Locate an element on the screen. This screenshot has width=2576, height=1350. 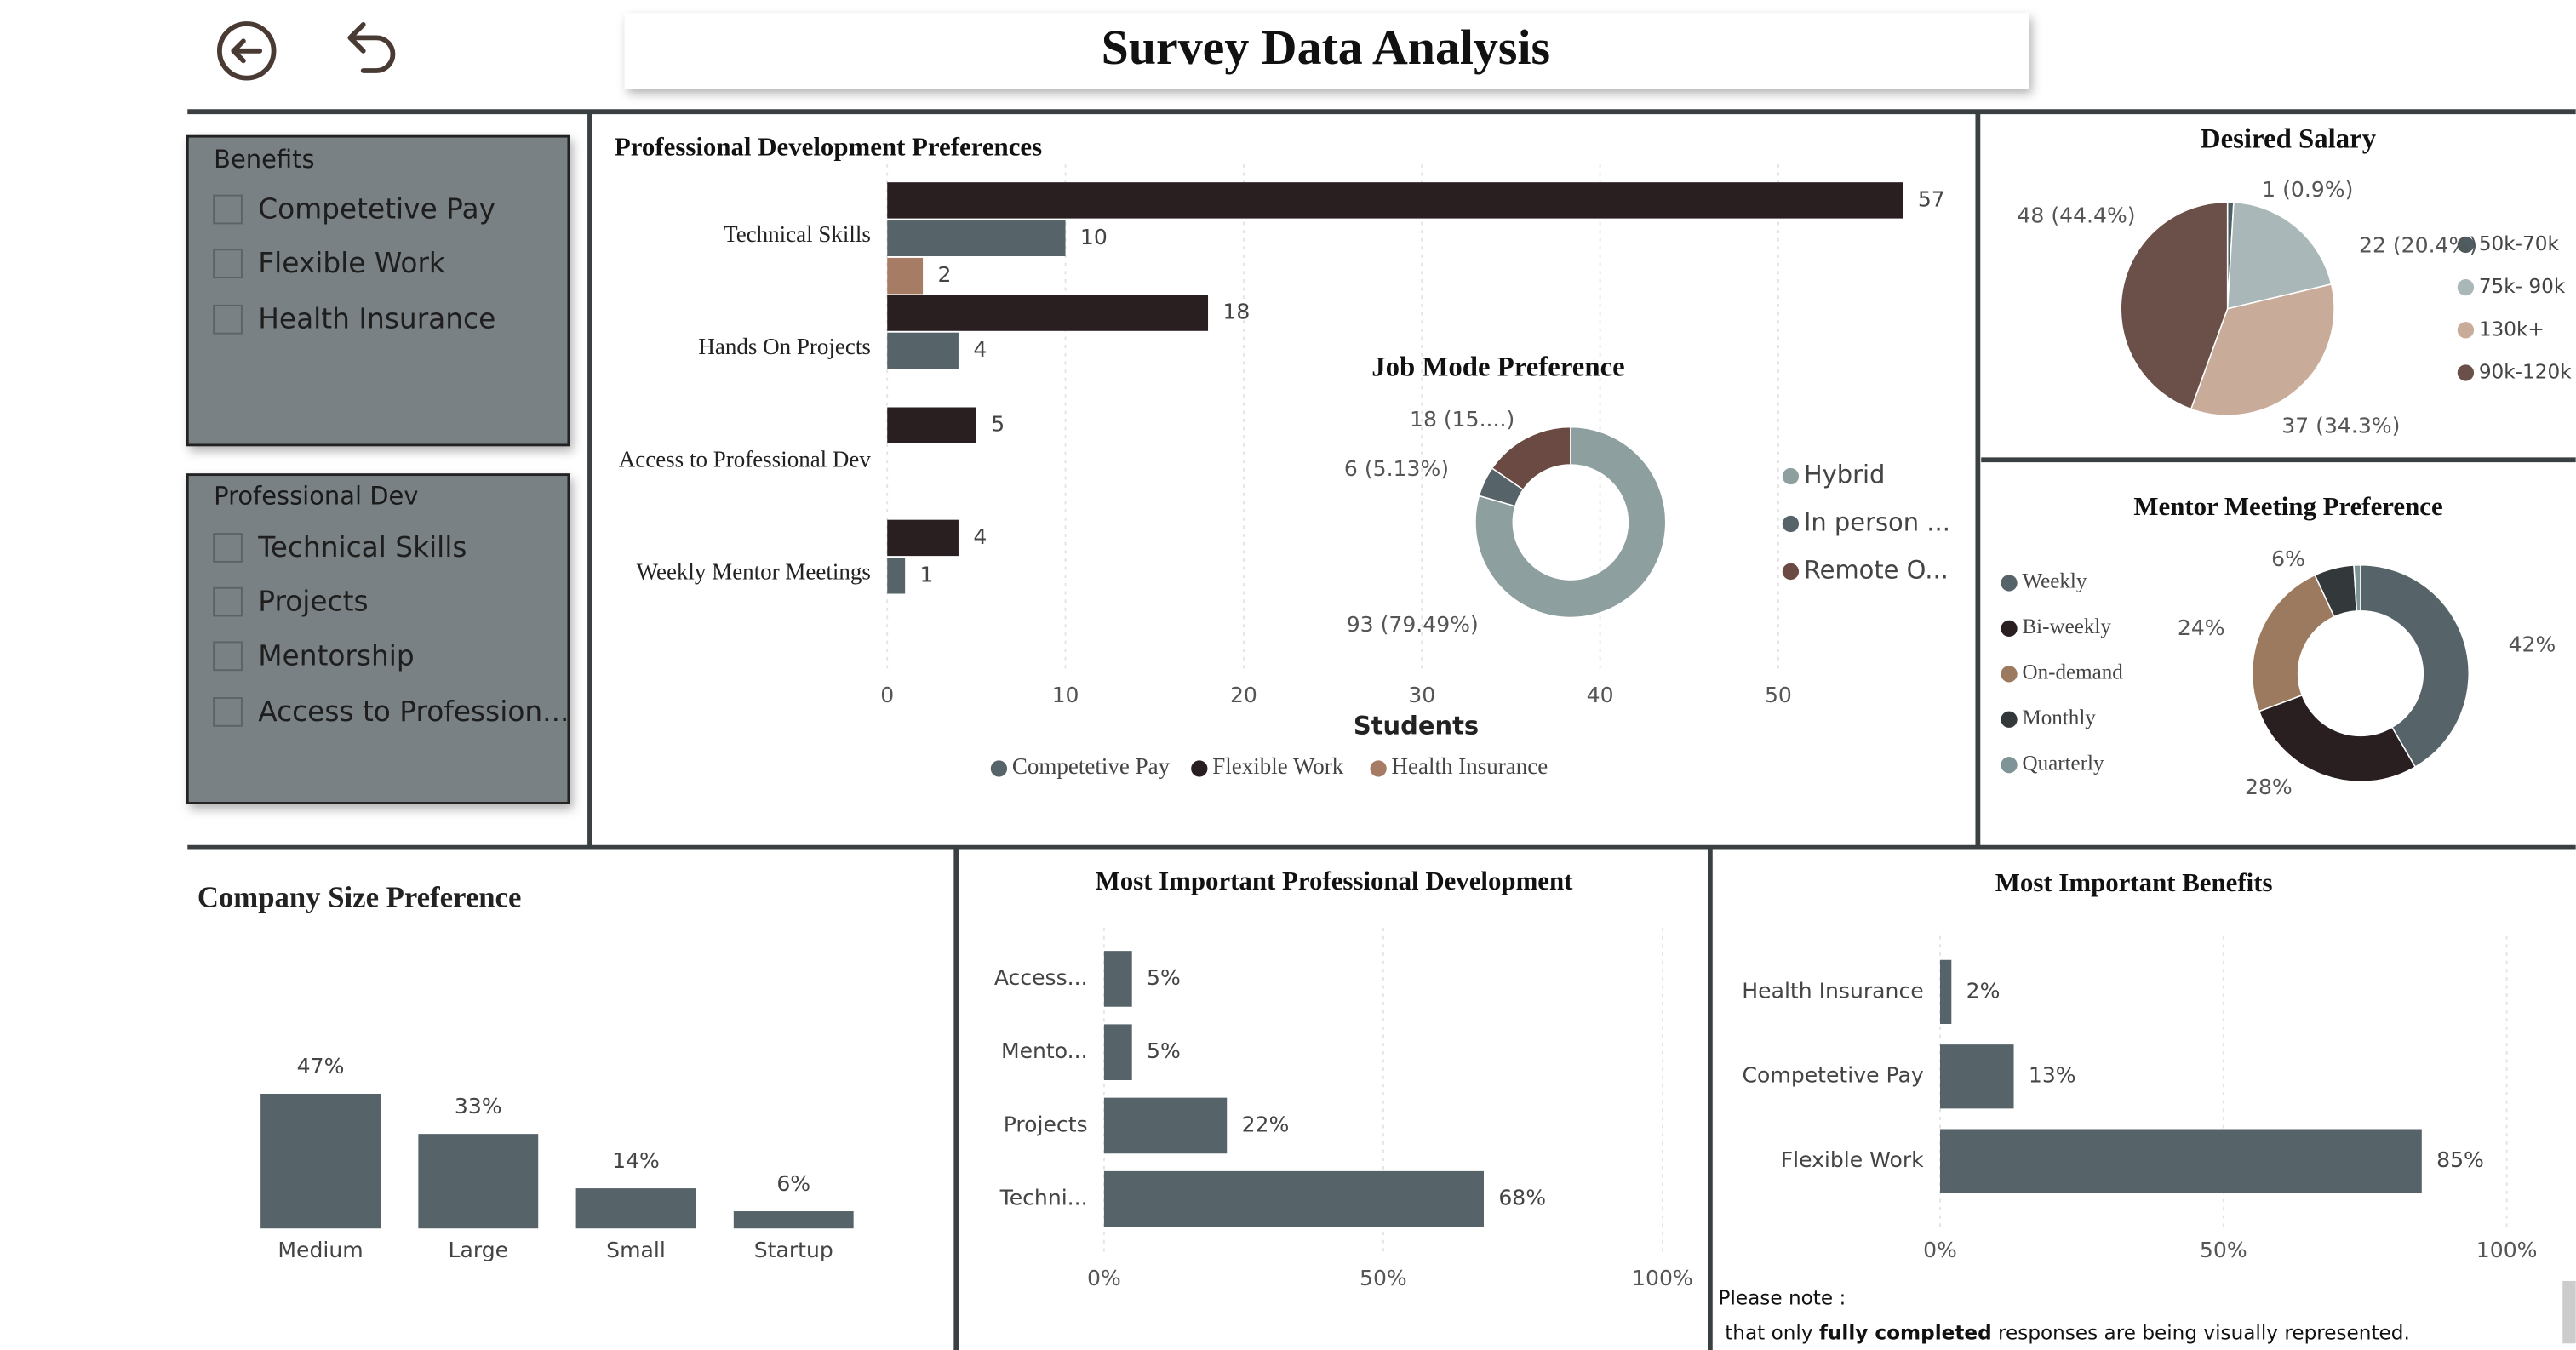
legend-label: 130k+ is located at coordinates (2512, 329).